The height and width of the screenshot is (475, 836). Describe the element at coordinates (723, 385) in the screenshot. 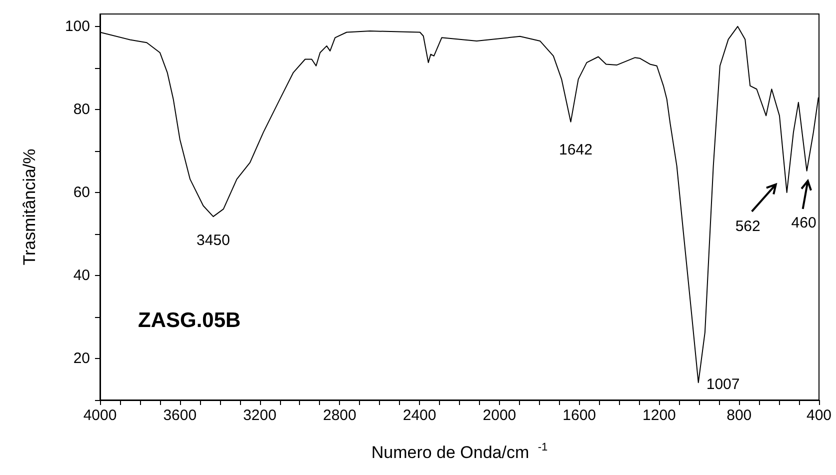

I see `annotation: 1007` at that location.